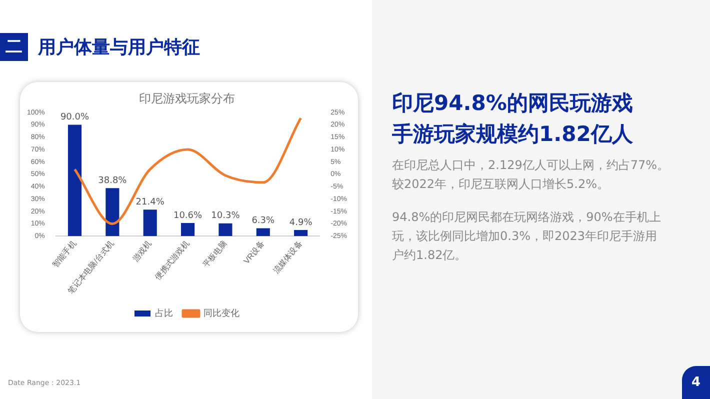 Image resolution: width=710 pixels, height=399 pixels. I want to click on x-tick-label: 智能手机, so click(64, 254).